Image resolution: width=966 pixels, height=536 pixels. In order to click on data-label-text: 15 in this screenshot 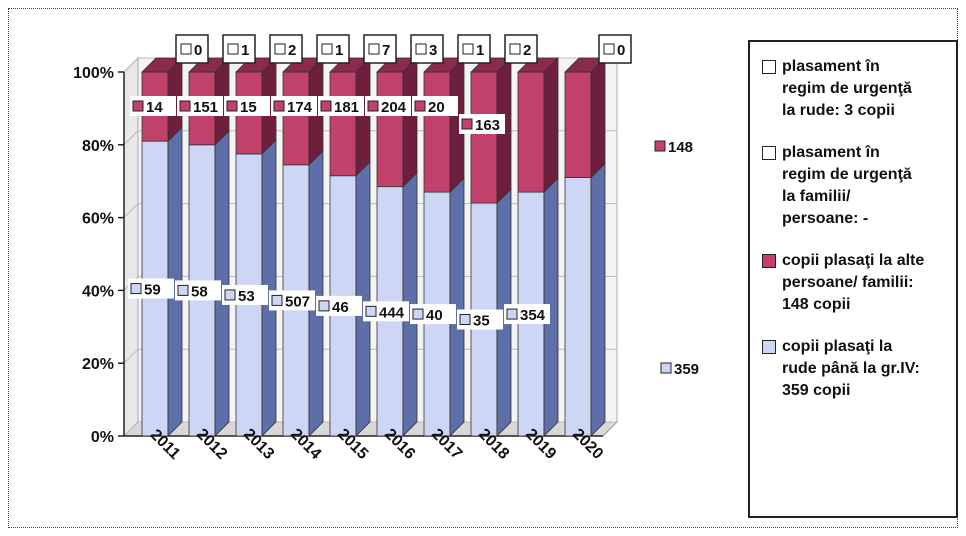, I will do `click(248, 107)`.